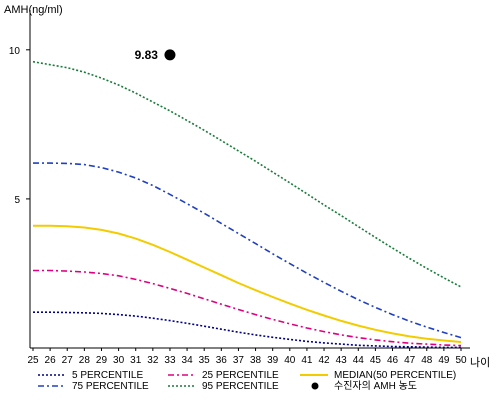 The width and height of the screenshot is (500, 400). Describe the element at coordinates (222, 360) in the screenshot. I see `x-tick-label: 36` at that location.